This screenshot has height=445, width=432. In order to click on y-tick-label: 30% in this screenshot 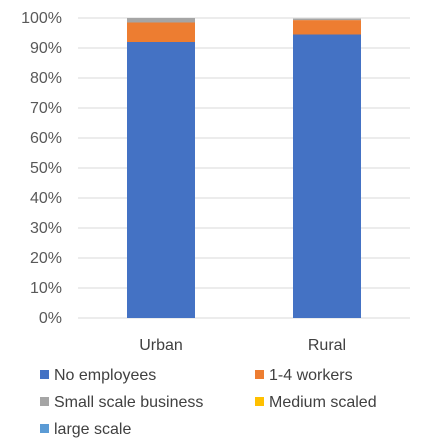, I will do `click(46, 228)`.